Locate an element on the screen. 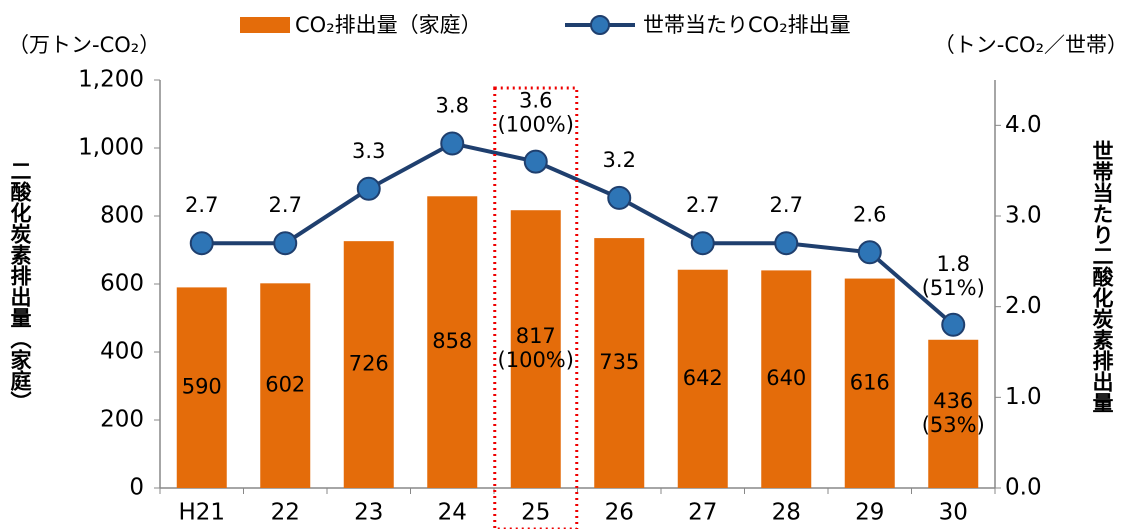  legend-label: 世帯当たりCO₂排出量 is located at coordinates (747, 25).